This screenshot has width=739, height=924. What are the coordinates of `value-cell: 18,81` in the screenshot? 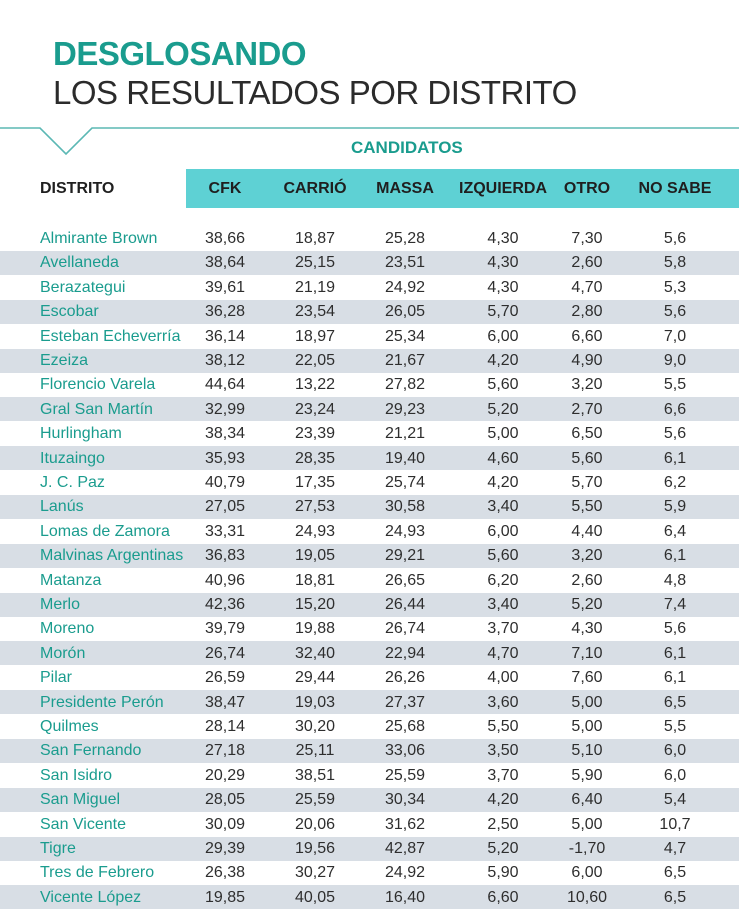 It's located at (315, 580).